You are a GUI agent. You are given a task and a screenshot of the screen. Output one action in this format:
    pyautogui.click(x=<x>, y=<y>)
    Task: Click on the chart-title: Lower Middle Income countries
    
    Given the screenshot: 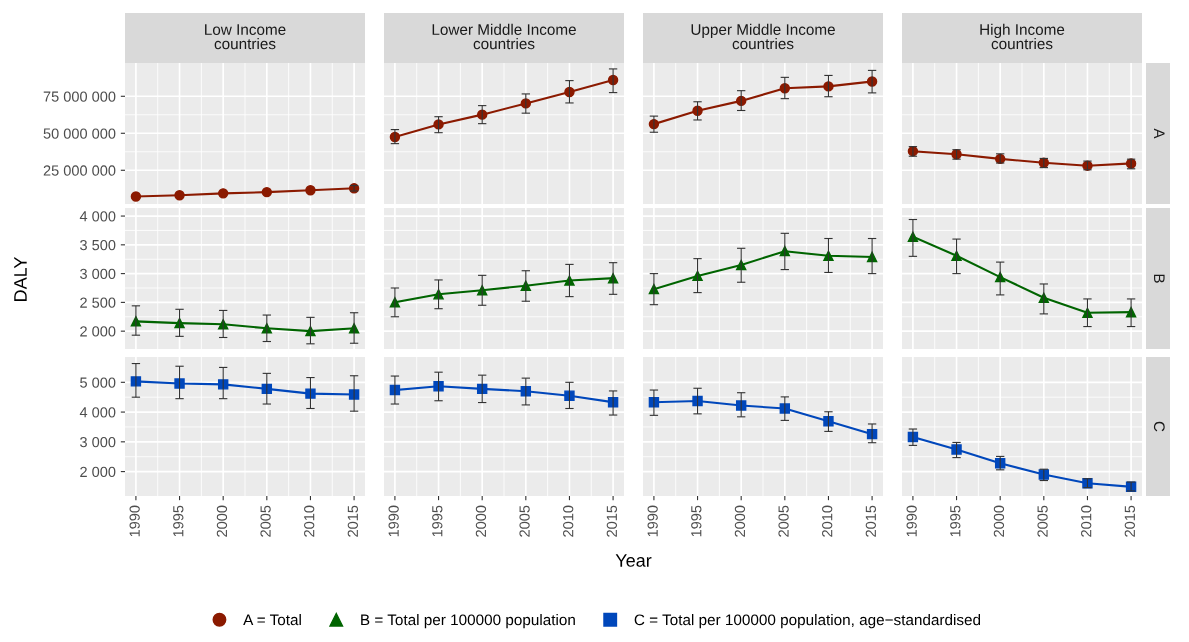 What is the action you would take?
    pyautogui.click(x=504, y=36)
    